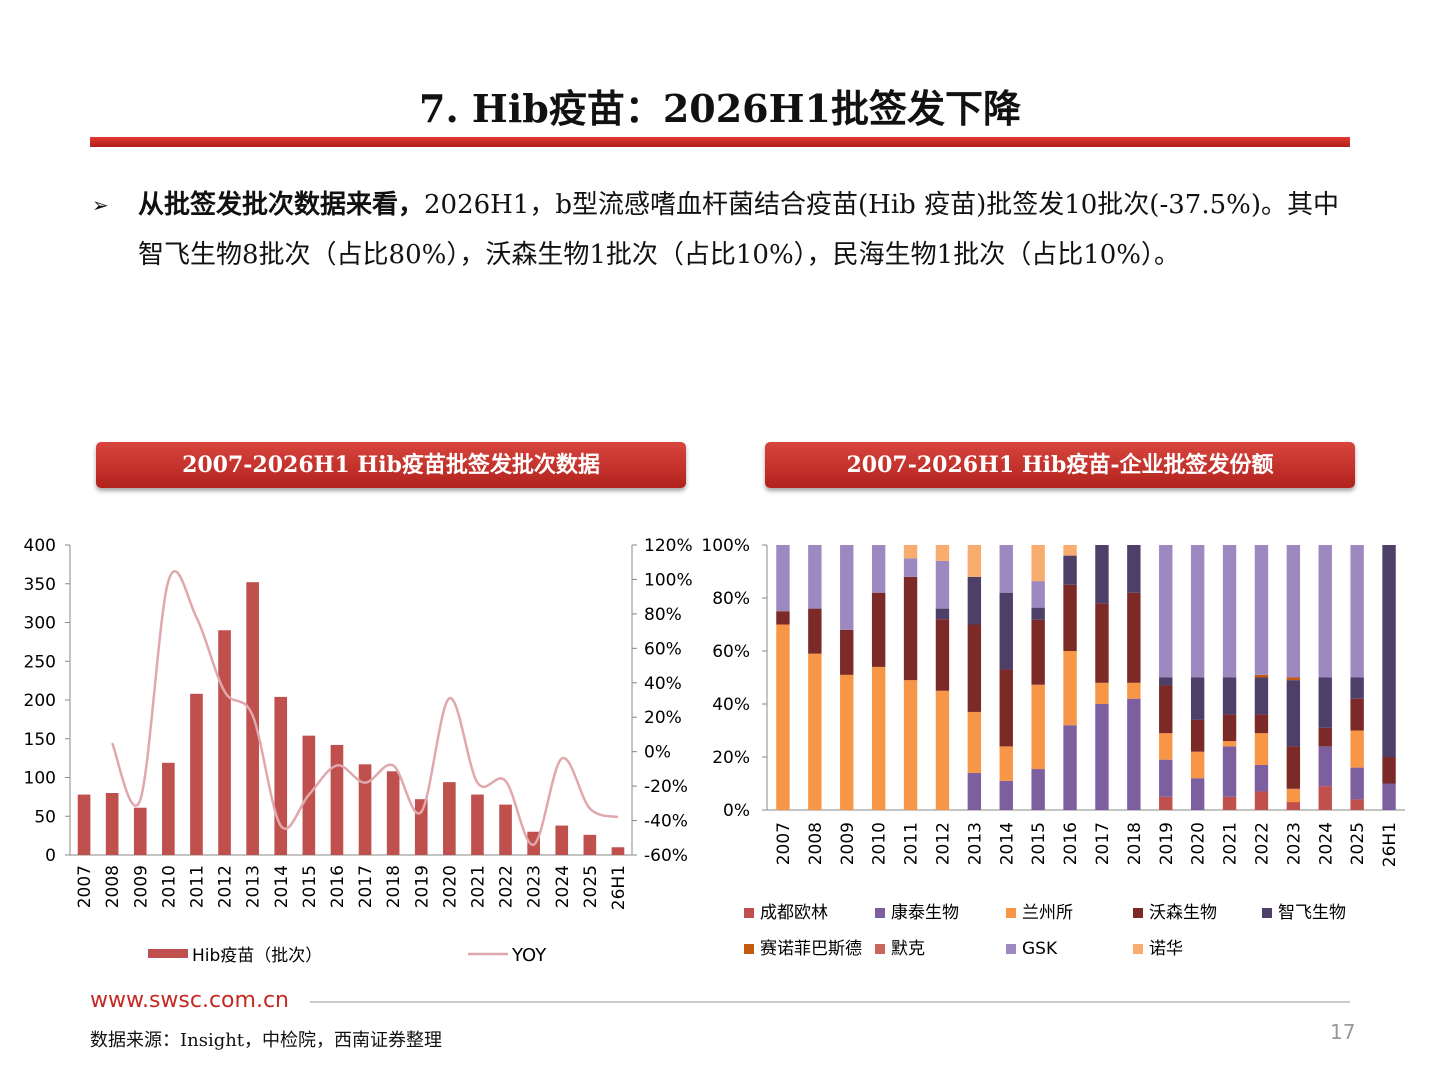  What do you see at coordinates (40, 779) in the screenshot?
I see `y-tick-label: 100` at bounding box center [40, 779].